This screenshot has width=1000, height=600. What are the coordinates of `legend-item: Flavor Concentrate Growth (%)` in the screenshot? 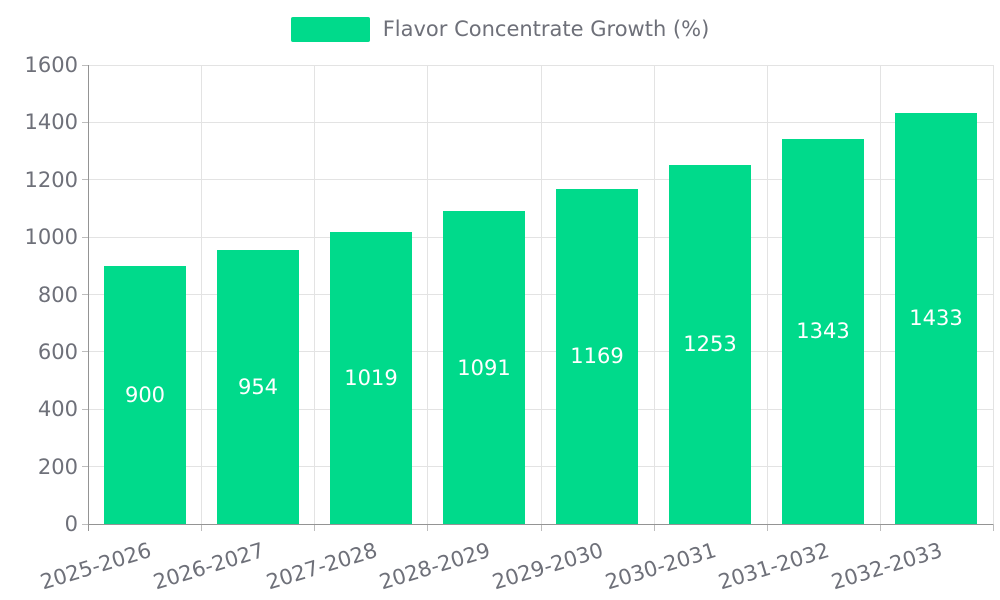 It's located at (500, 29).